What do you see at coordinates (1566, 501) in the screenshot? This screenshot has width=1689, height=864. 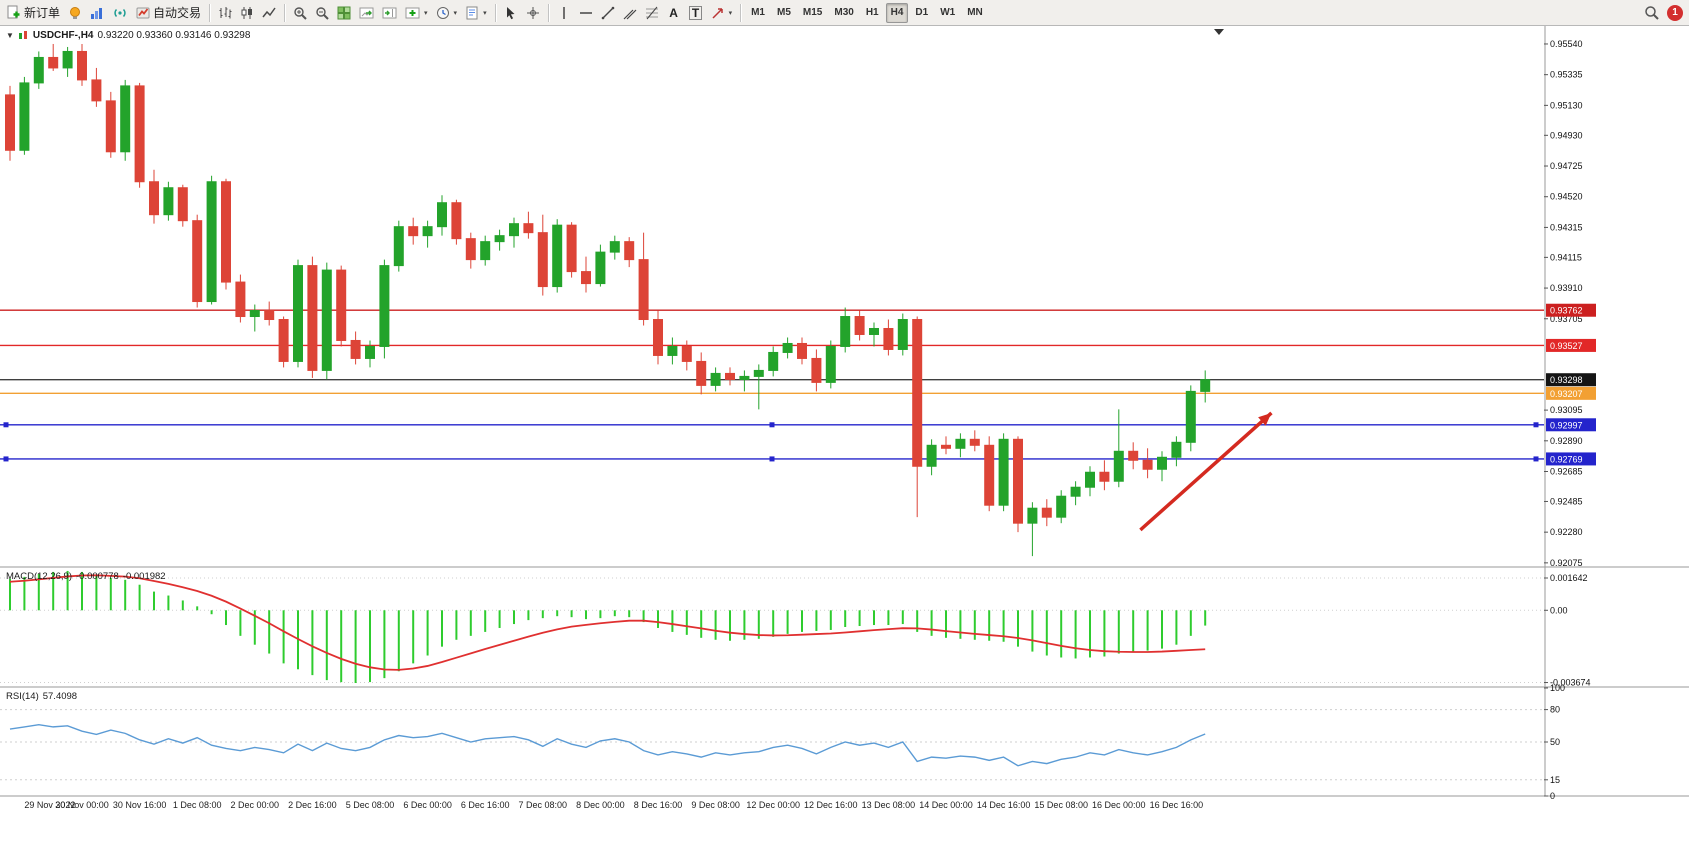 I see `svg-text: 0.92485` at bounding box center [1566, 501].